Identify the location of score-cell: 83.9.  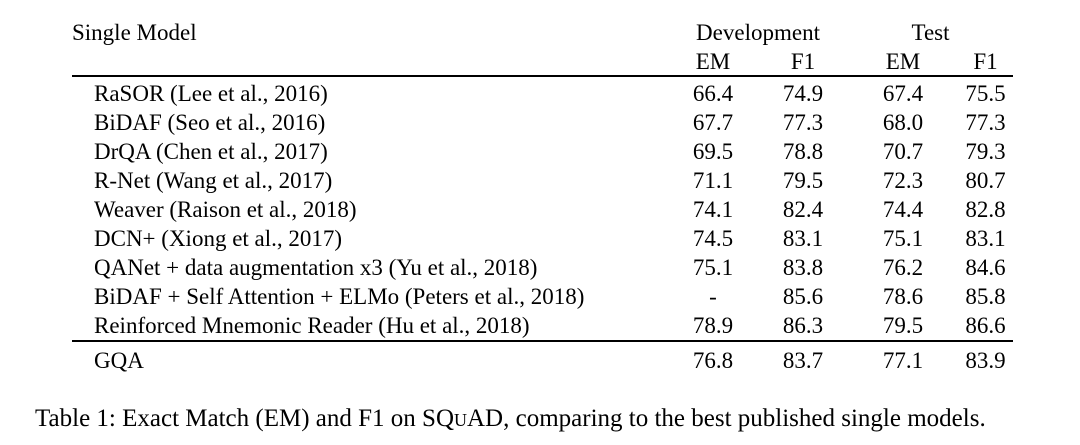
(985, 360).